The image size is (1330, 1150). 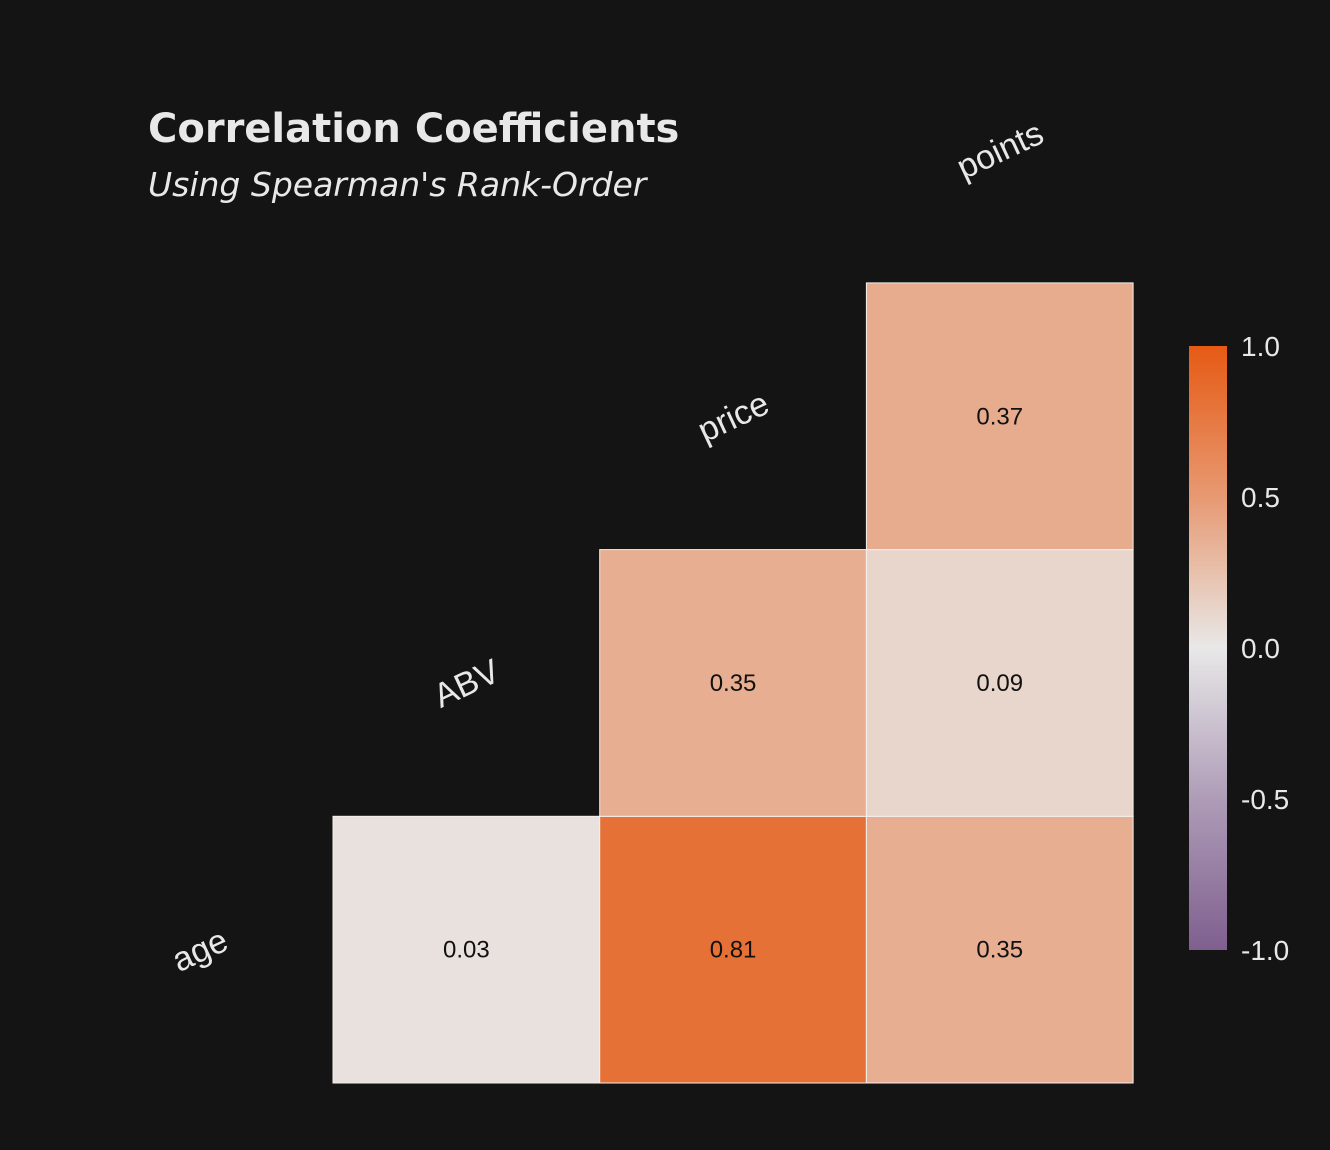 What do you see at coordinates (733, 950) in the screenshot?
I see `cell-value-label: 0.81` at bounding box center [733, 950].